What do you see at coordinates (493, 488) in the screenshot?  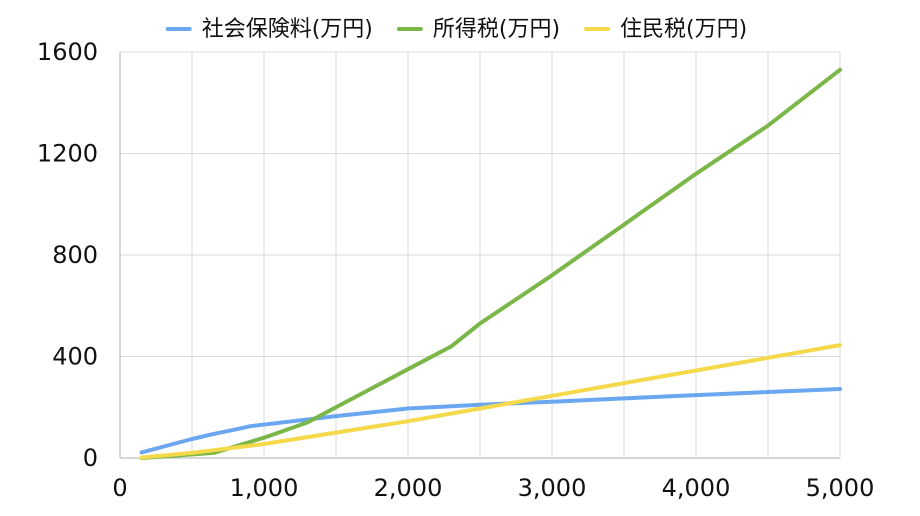 I see `x-axis-tick-labels: 0 1,000 2,000 3,000 4,000 5,000` at bounding box center [493, 488].